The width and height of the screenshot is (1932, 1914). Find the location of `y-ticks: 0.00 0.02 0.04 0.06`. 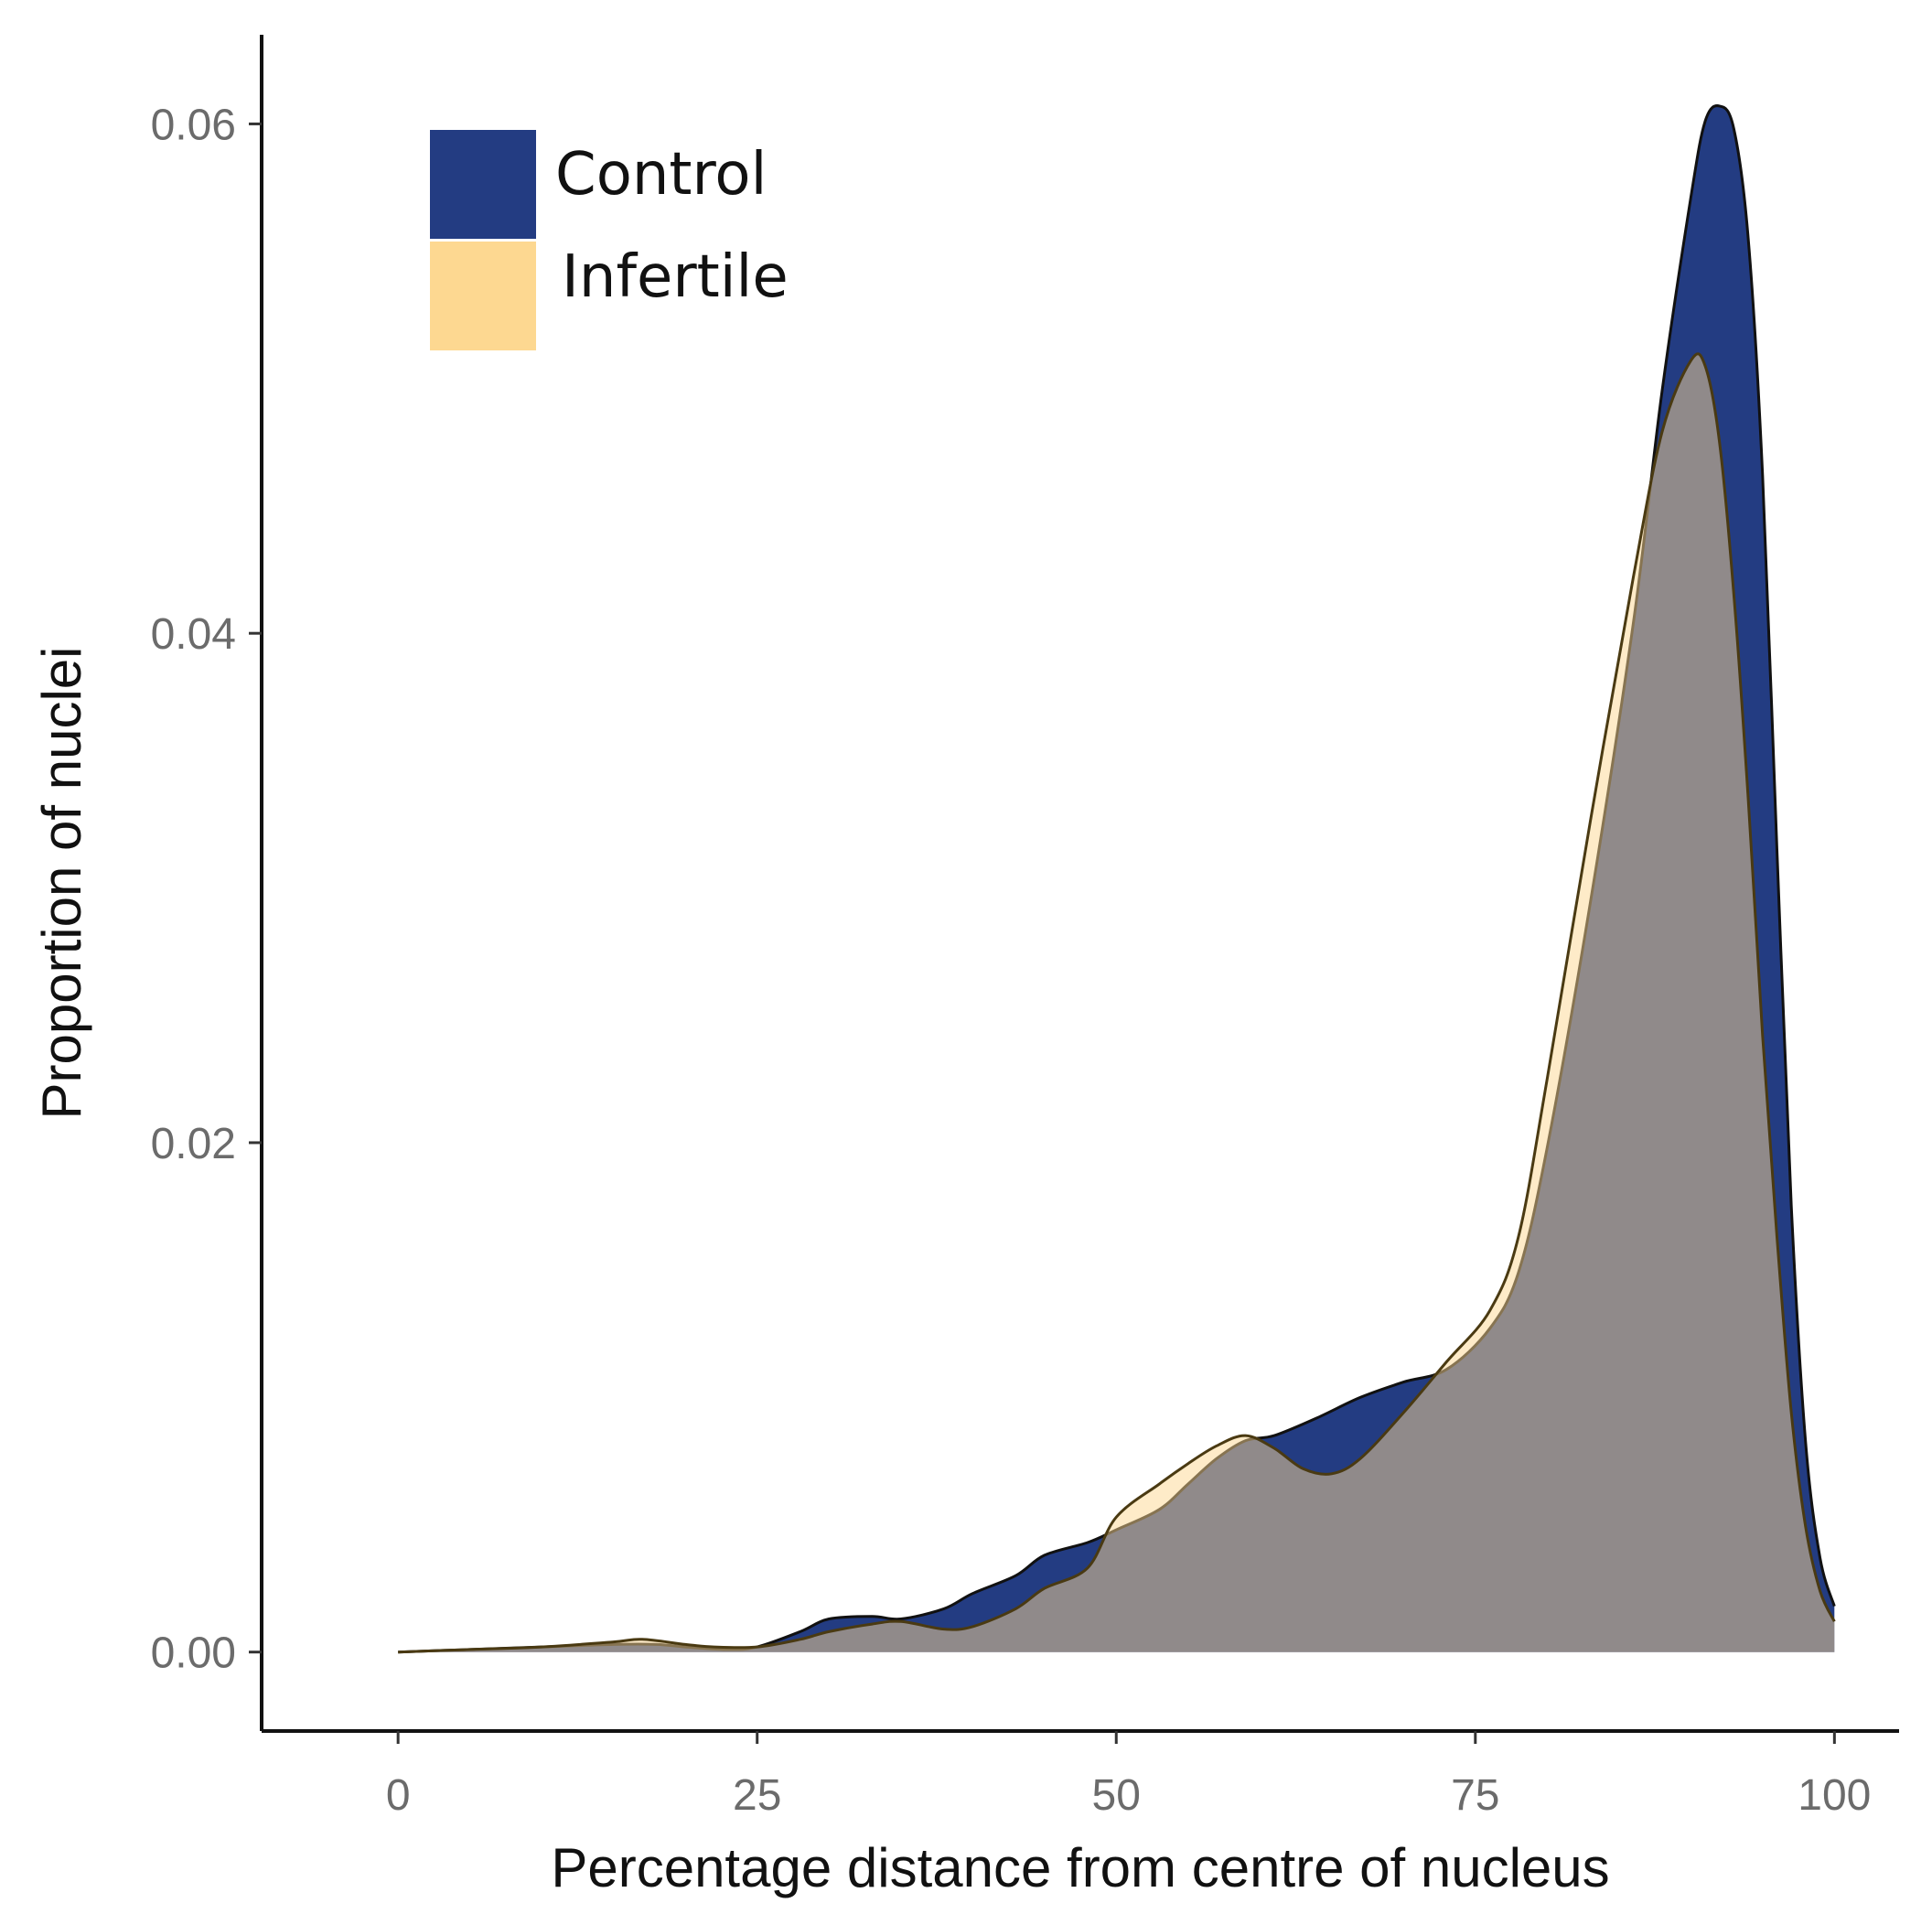

y-ticks: 0.00 0.02 0.04 0.06 is located at coordinates (207, 890).